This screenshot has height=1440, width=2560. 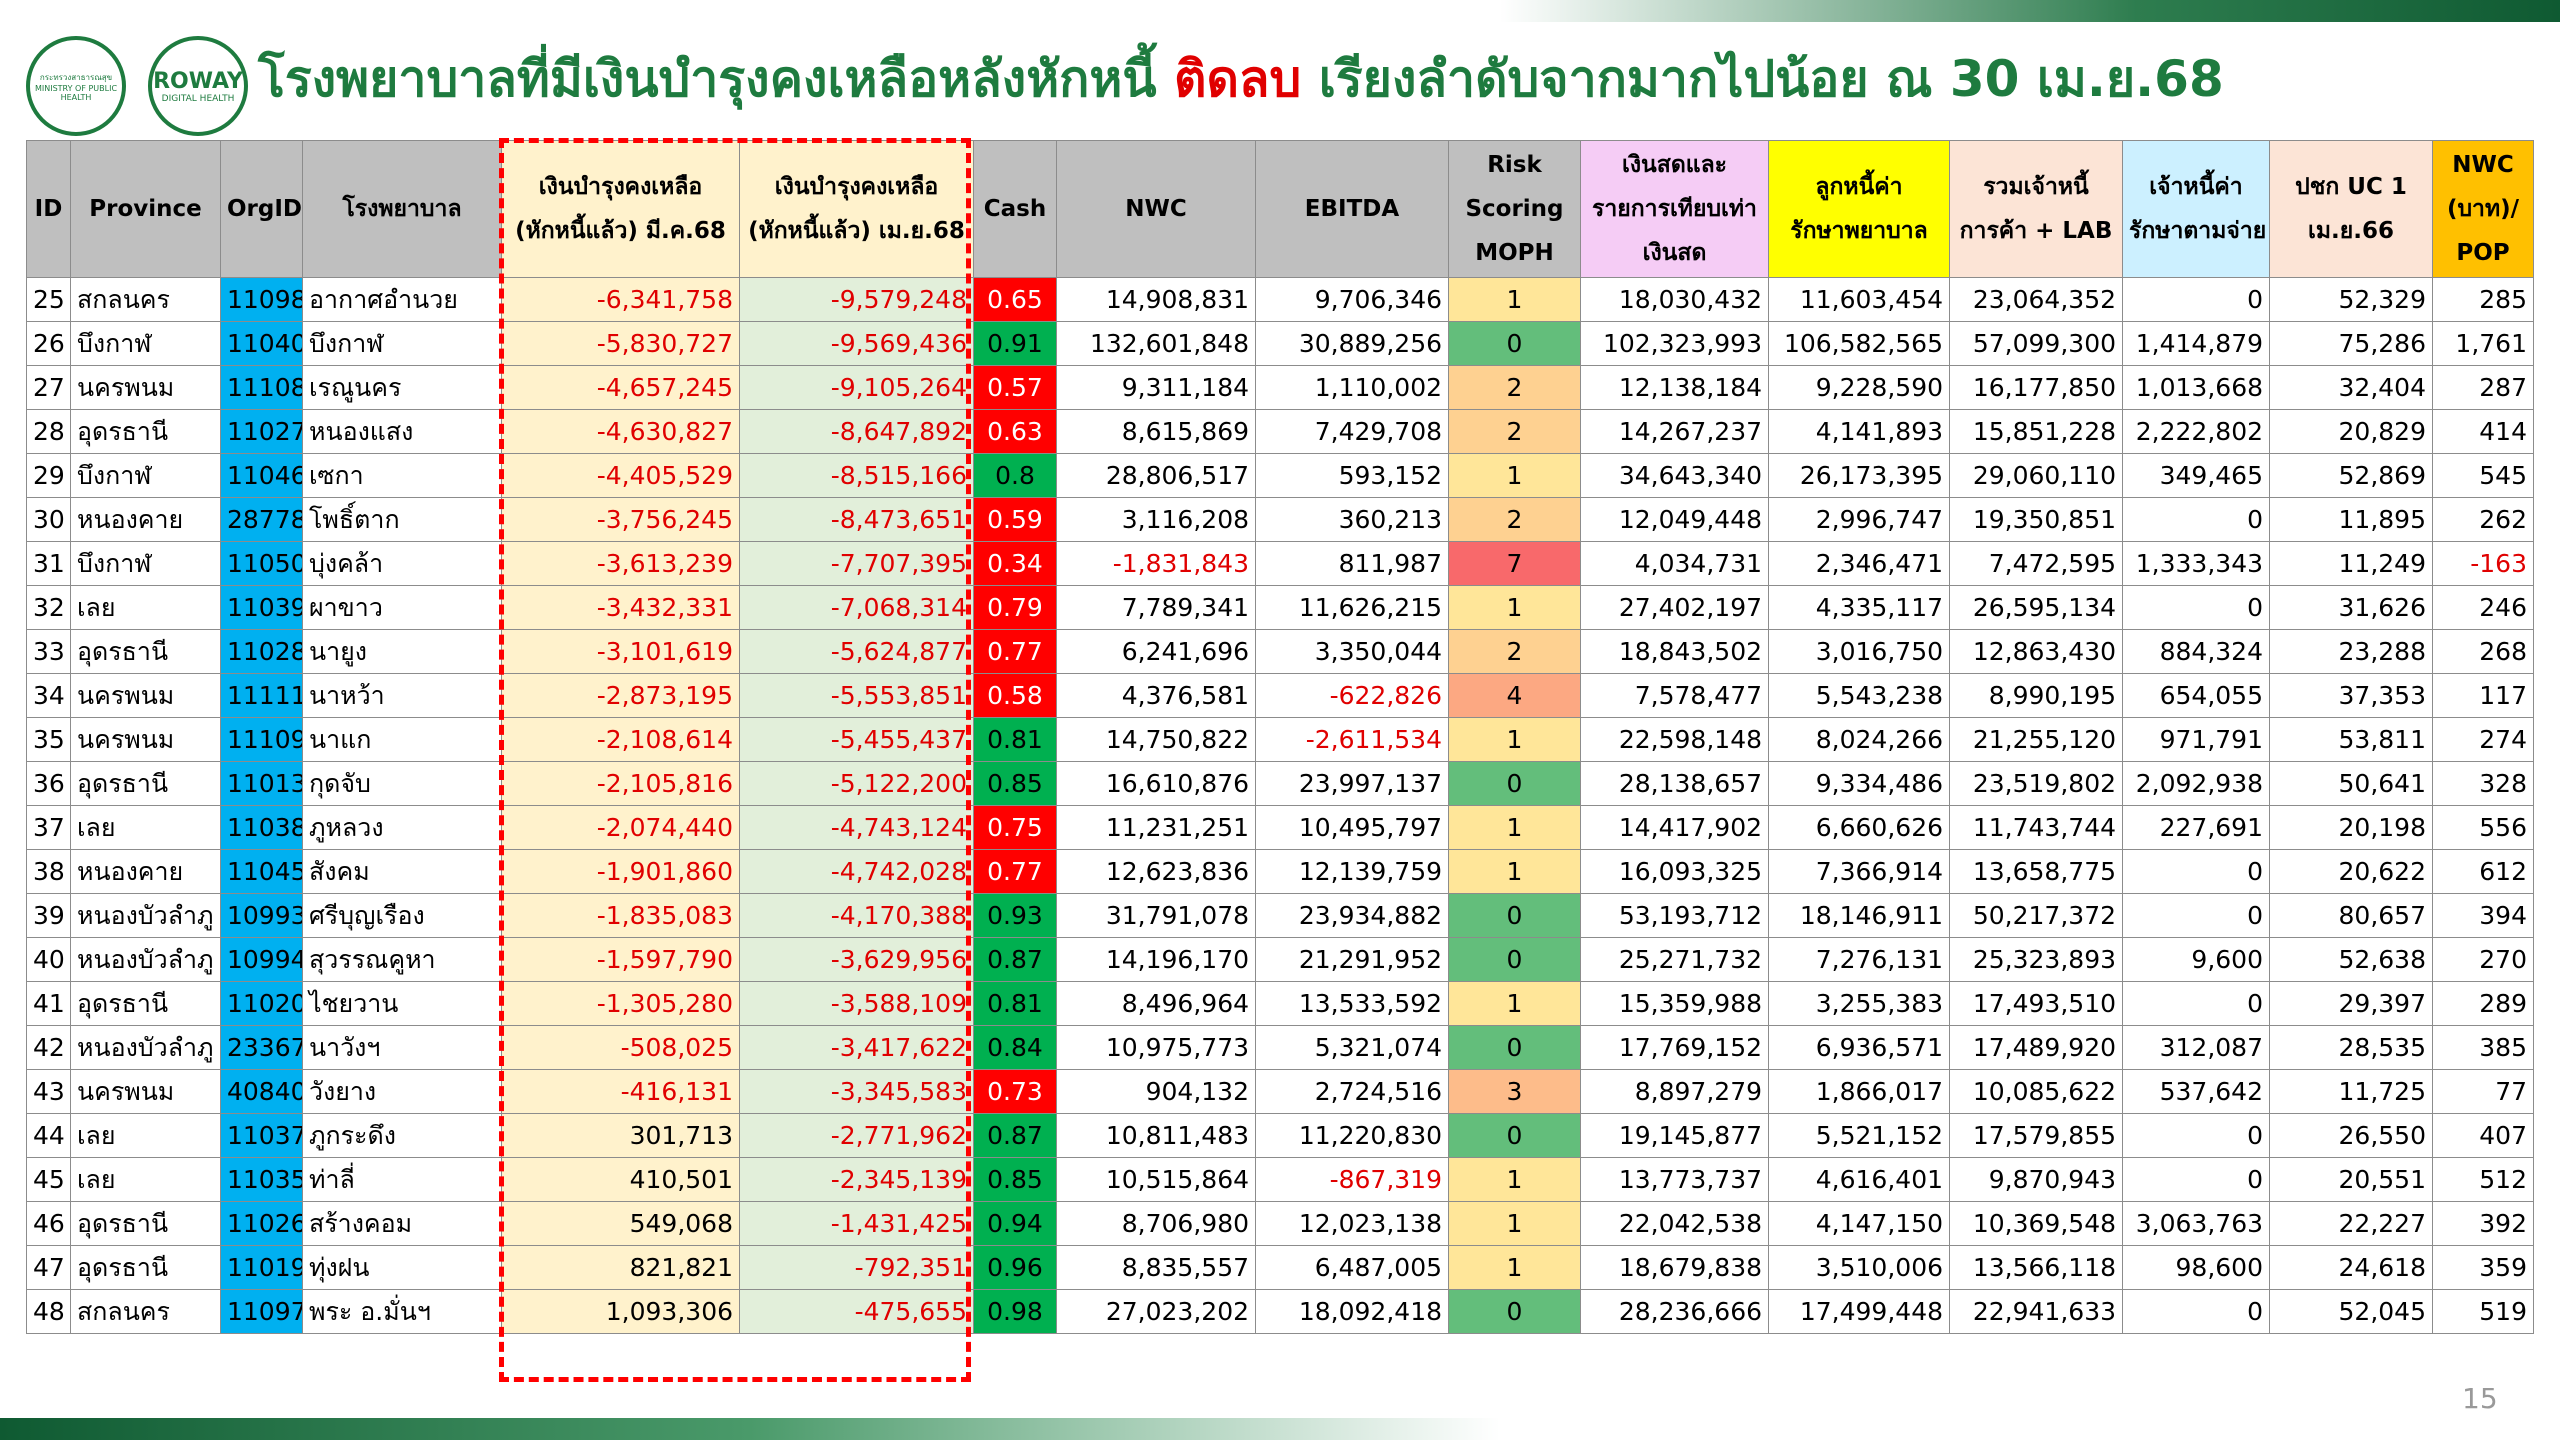 What do you see at coordinates (856, 431) in the screenshot?
I see `table-cell: -8,647,892` at bounding box center [856, 431].